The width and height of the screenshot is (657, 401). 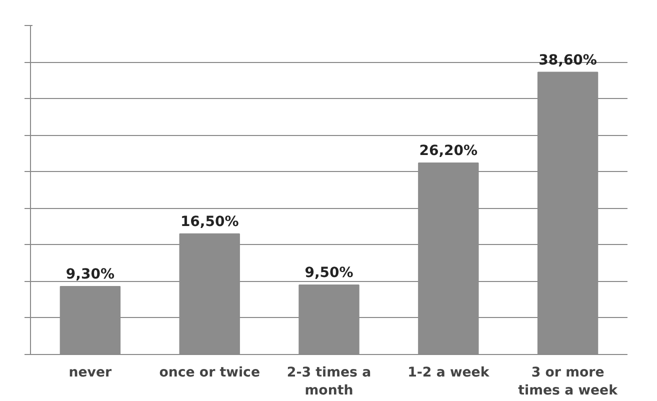 I want to click on data-label: 9,30%, so click(x=90, y=274).